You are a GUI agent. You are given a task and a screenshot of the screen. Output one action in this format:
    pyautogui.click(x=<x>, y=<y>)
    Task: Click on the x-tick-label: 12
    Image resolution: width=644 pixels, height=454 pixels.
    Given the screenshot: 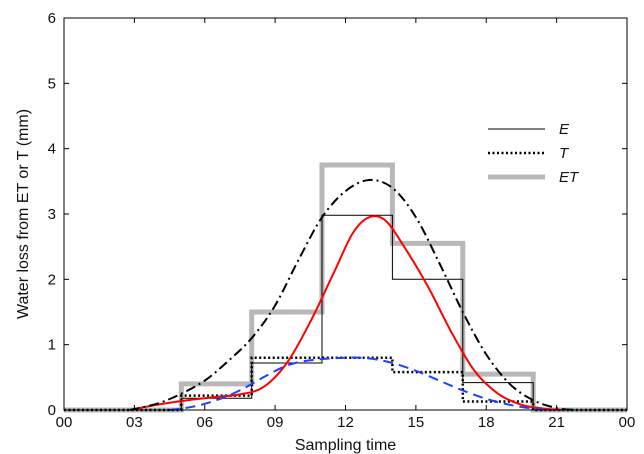 What is the action you would take?
    pyautogui.click(x=345, y=422)
    